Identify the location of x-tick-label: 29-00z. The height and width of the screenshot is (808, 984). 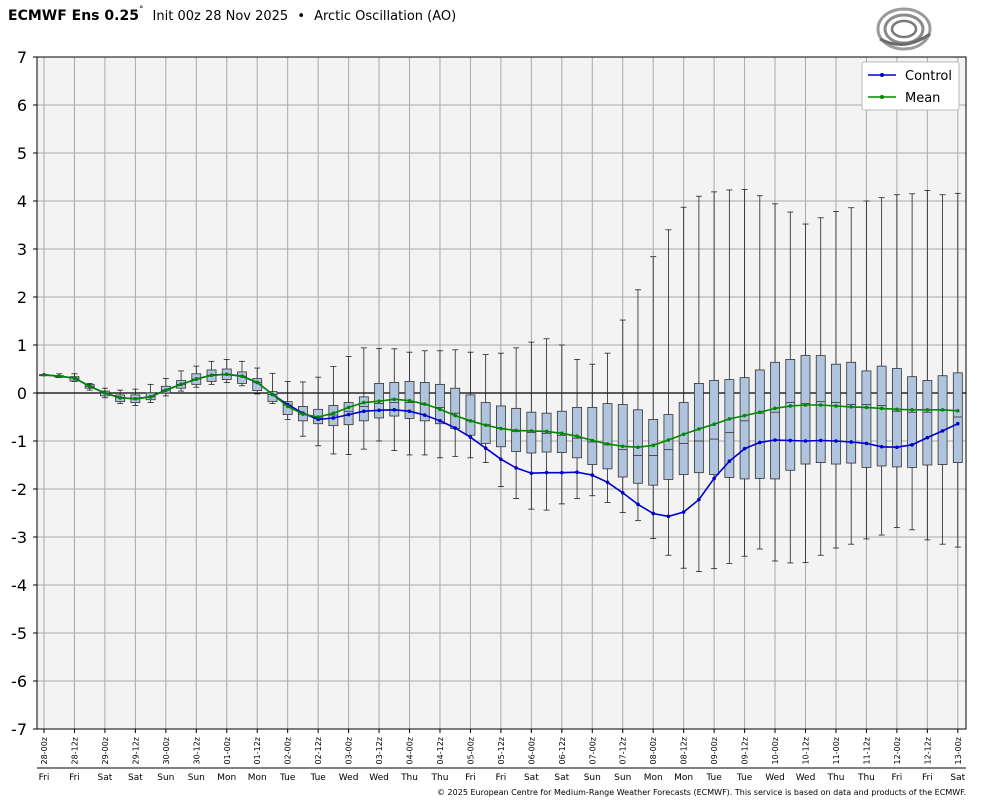
(105, 750).